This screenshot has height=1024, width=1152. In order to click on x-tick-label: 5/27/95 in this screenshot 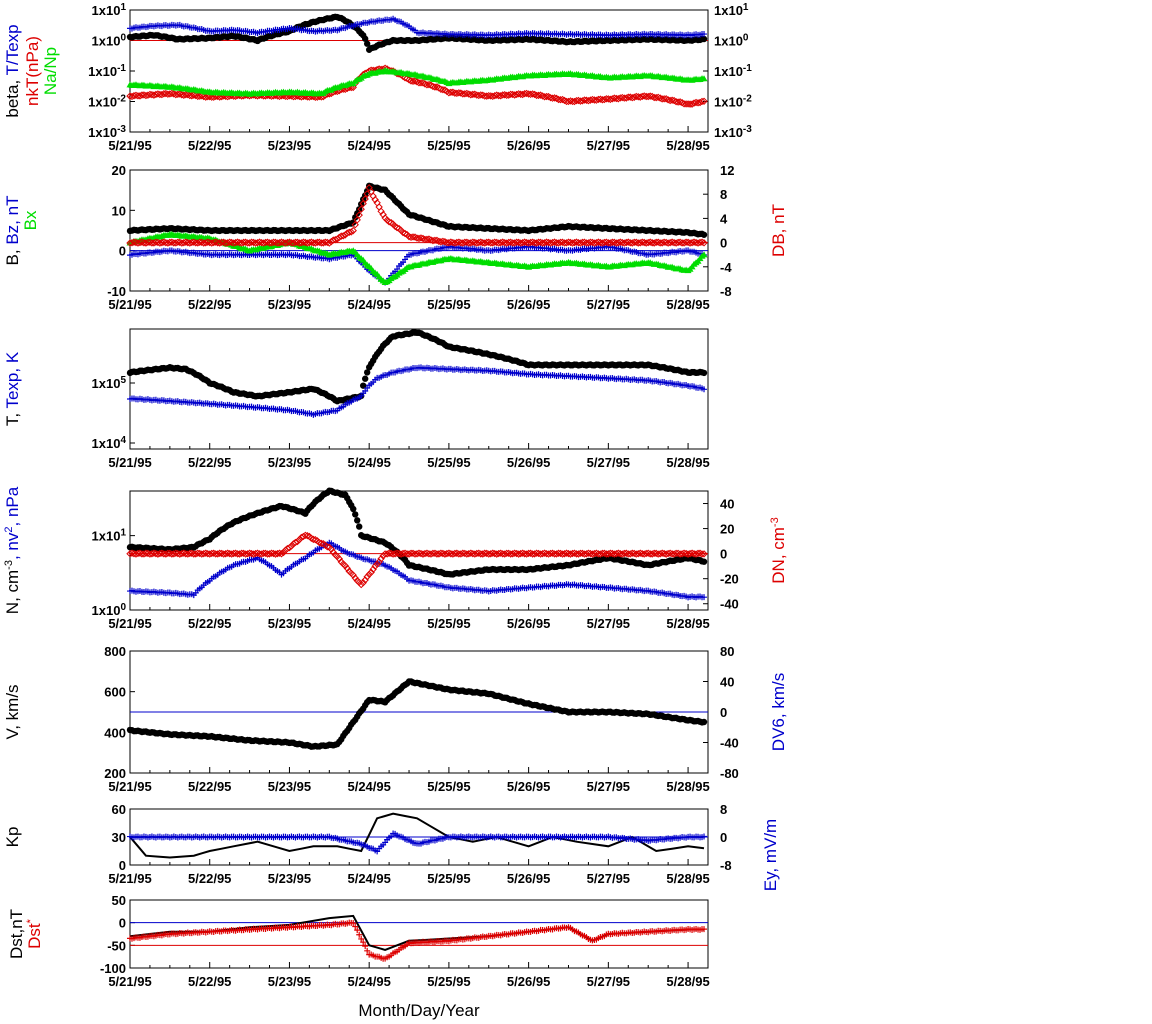, I will do `click(608, 623)`.